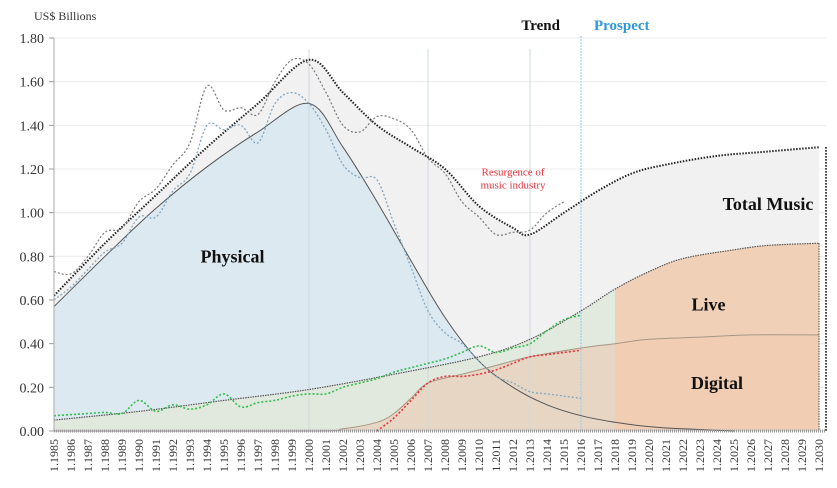 The image size is (837, 488). What do you see at coordinates (530, 455) in the screenshot?
I see `x-tick-label: 1.2013` at bounding box center [530, 455].